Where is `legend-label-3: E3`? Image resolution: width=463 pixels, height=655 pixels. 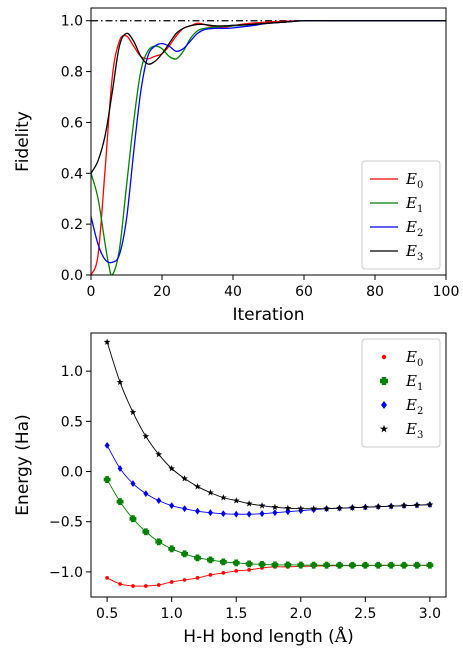
legend-label-3: E3 is located at coordinates (414, 430).